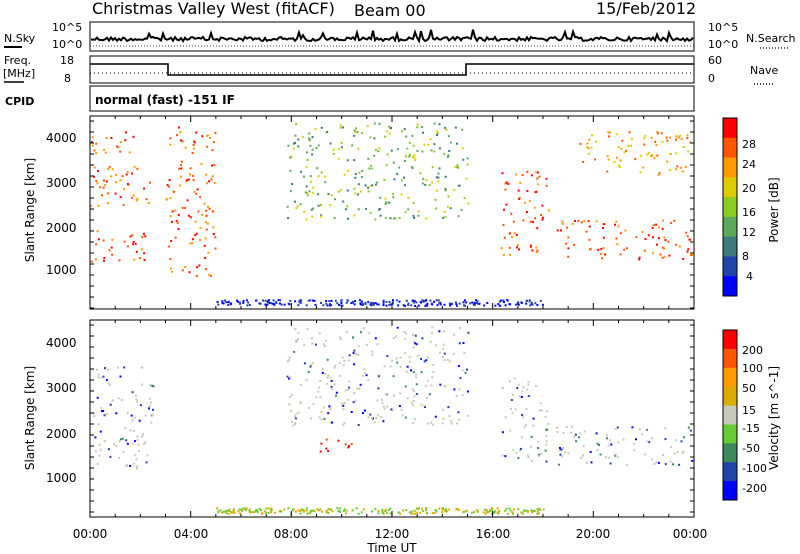  I want to click on power-cbar-tick-16: 16, so click(749, 212).